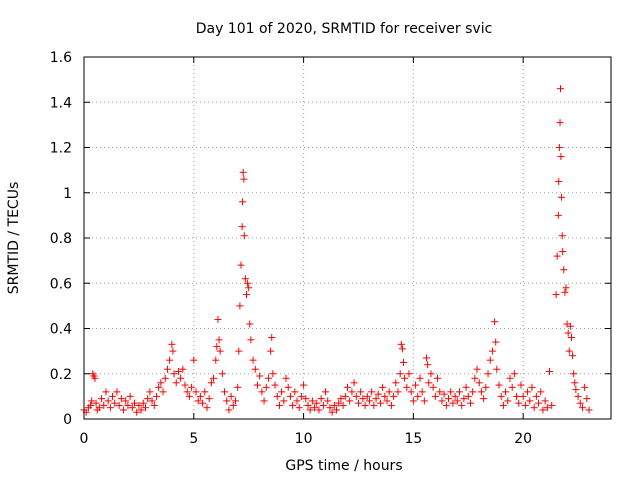  I want to click on x-tick-label: 10, so click(304, 439).